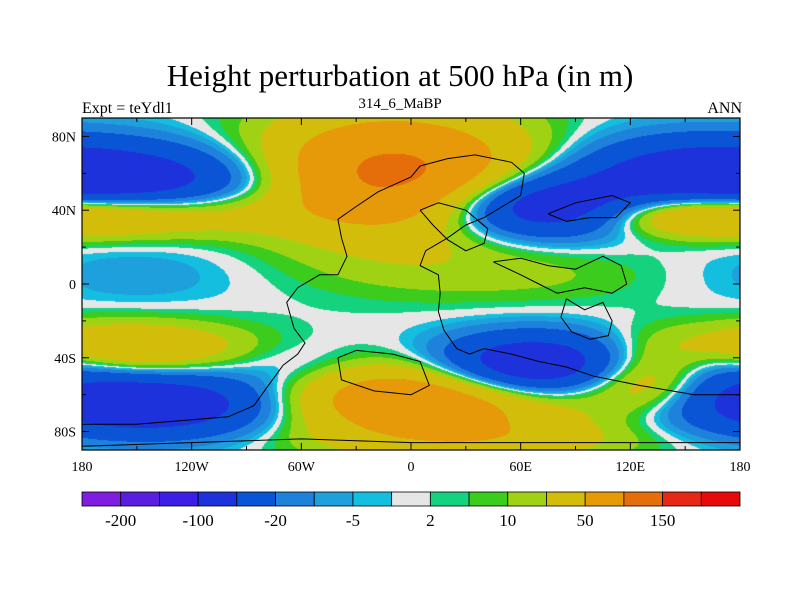 The image size is (800, 600). Describe the element at coordinates (411, 467) in the screenshot. I see `x-tick-label: 0` at that location.